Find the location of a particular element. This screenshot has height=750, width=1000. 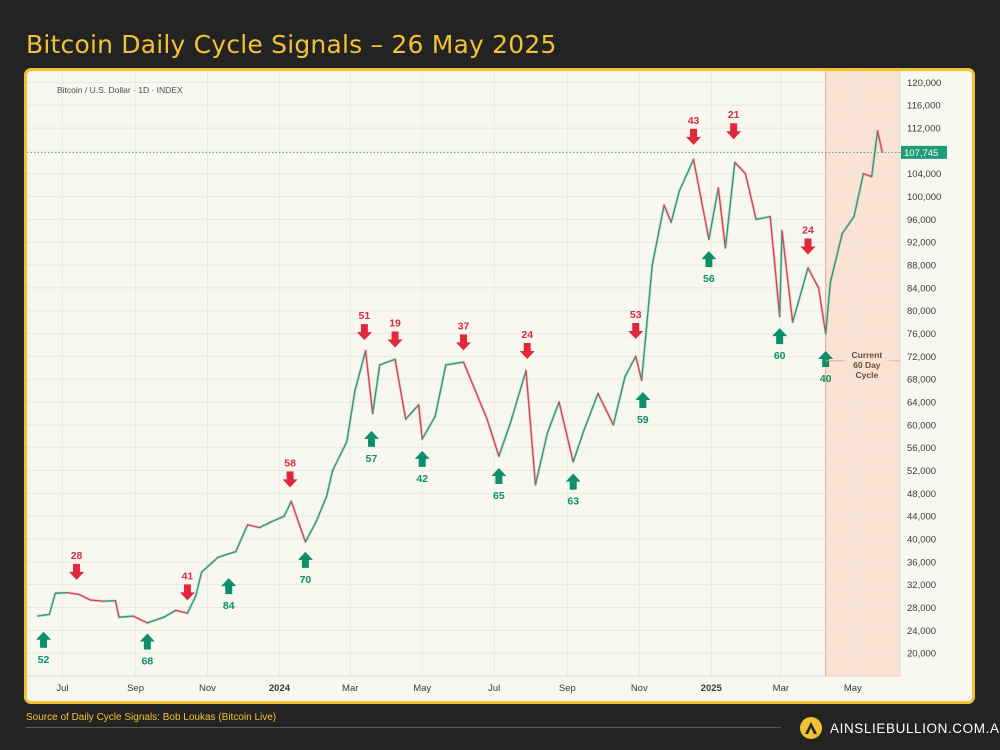

y-tick-label: 32,000 is located at coordinates (921, 585).